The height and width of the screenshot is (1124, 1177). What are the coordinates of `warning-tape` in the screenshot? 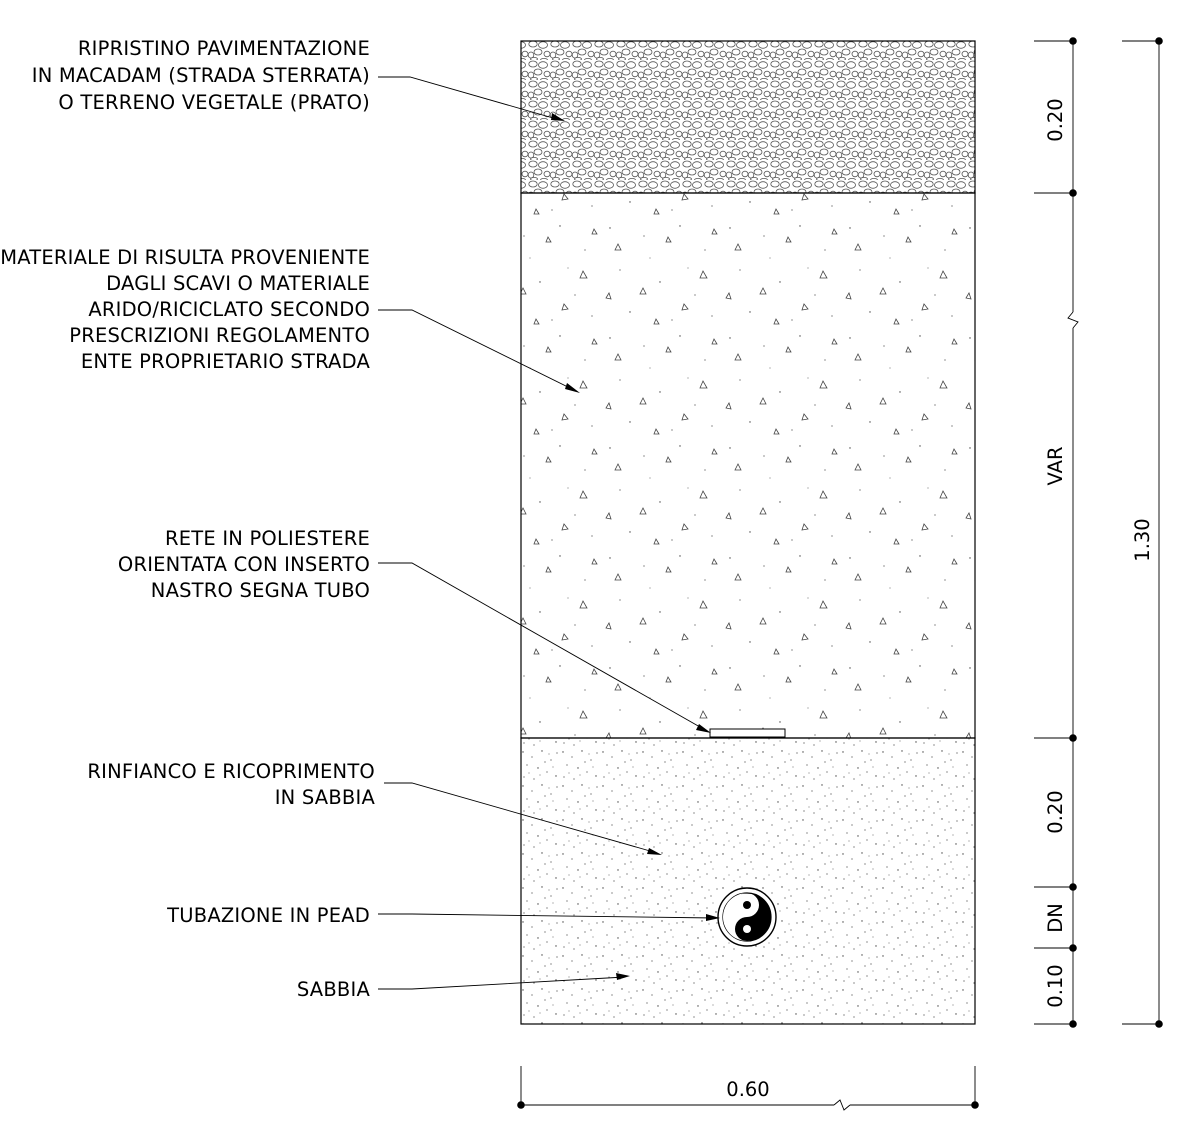 It's located at (747, 733).